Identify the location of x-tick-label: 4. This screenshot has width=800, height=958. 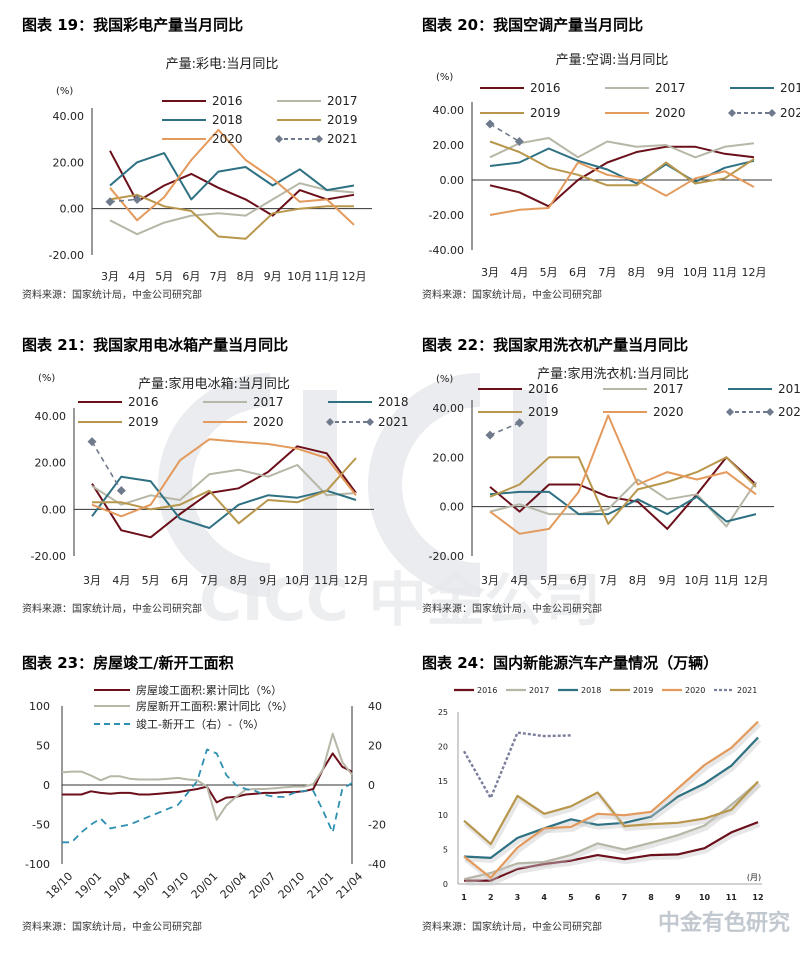
(544, 897).